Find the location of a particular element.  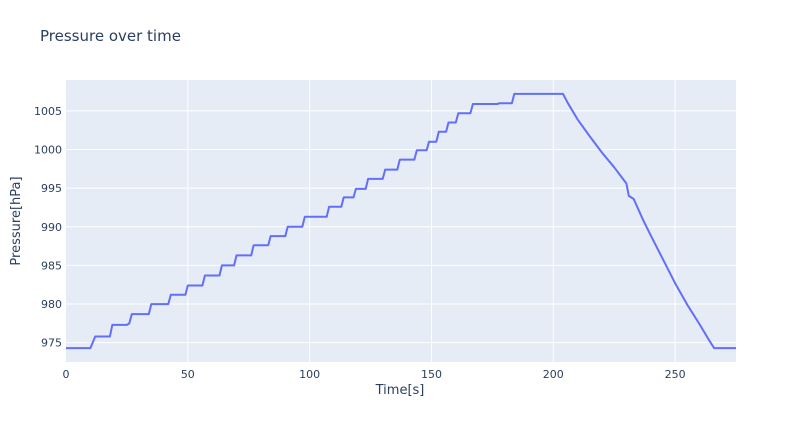

y-tick-label: 995 is located at coordinates (51, 188).